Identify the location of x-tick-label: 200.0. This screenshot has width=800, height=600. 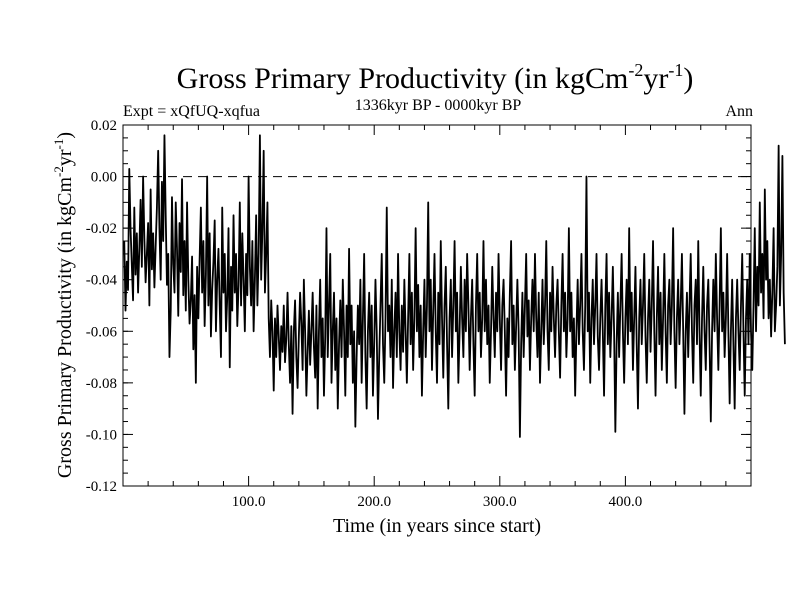
(374, 502).